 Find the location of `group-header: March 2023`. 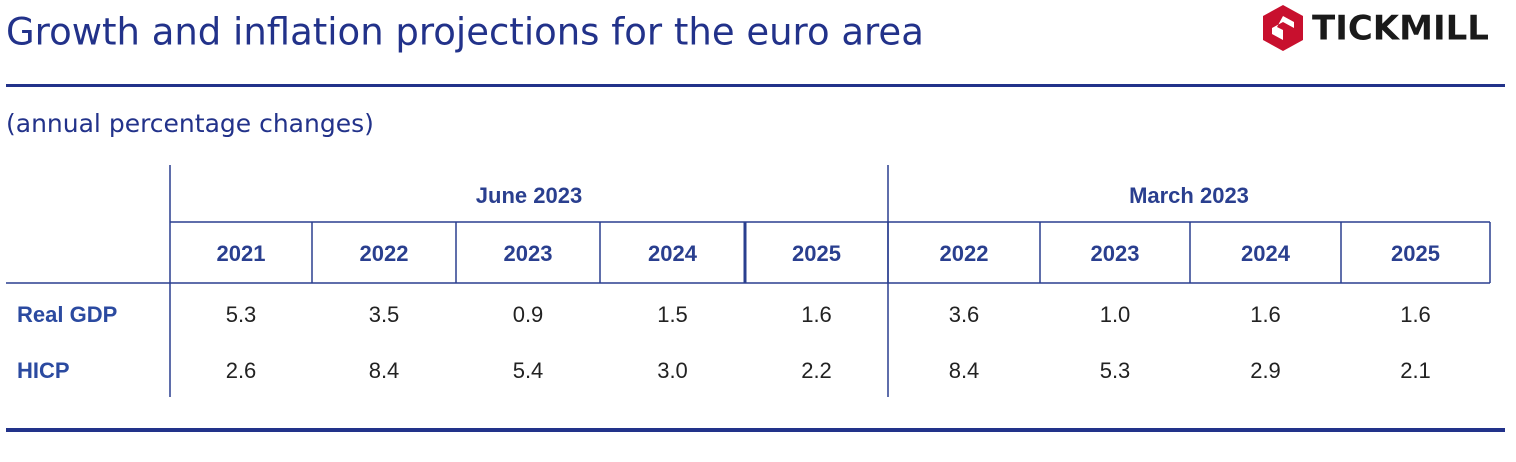

group-header: March 2023 is located at coordinates (1189, 195).